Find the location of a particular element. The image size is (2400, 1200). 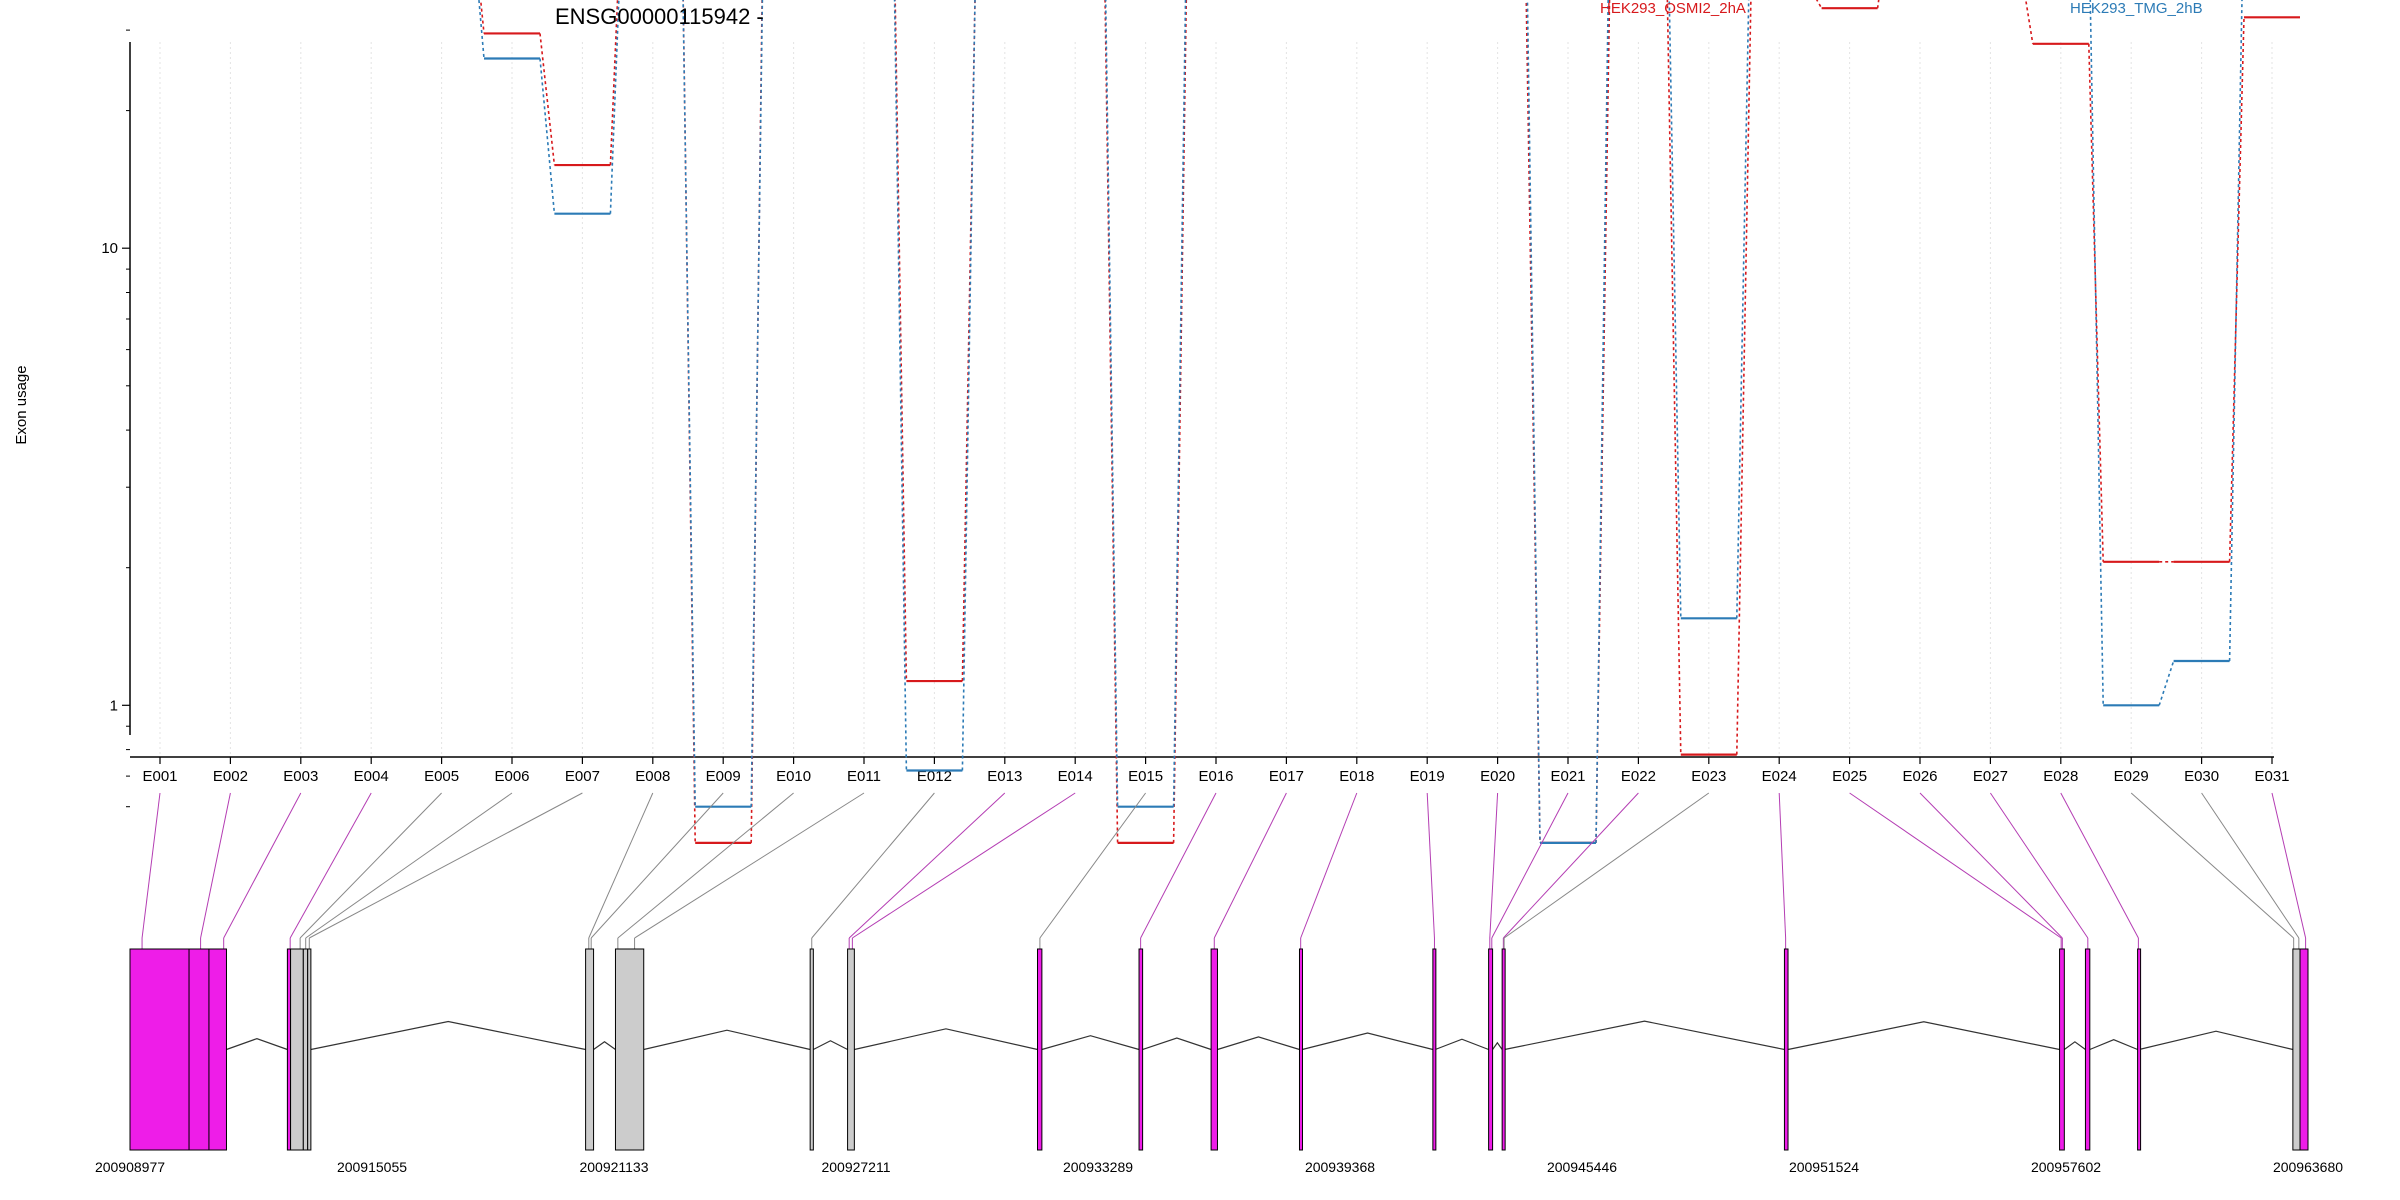

x-tick-label: E002 is located at coordinates (230, 776).